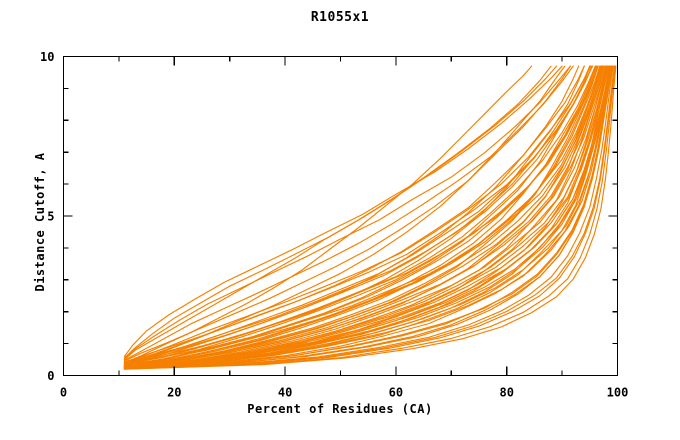 This screenshot has width=680, height=440. What do you see at coordinates (285, 393) in the screenshot?
I see `x-tick-label: 40` at bounding box center [285, 393].